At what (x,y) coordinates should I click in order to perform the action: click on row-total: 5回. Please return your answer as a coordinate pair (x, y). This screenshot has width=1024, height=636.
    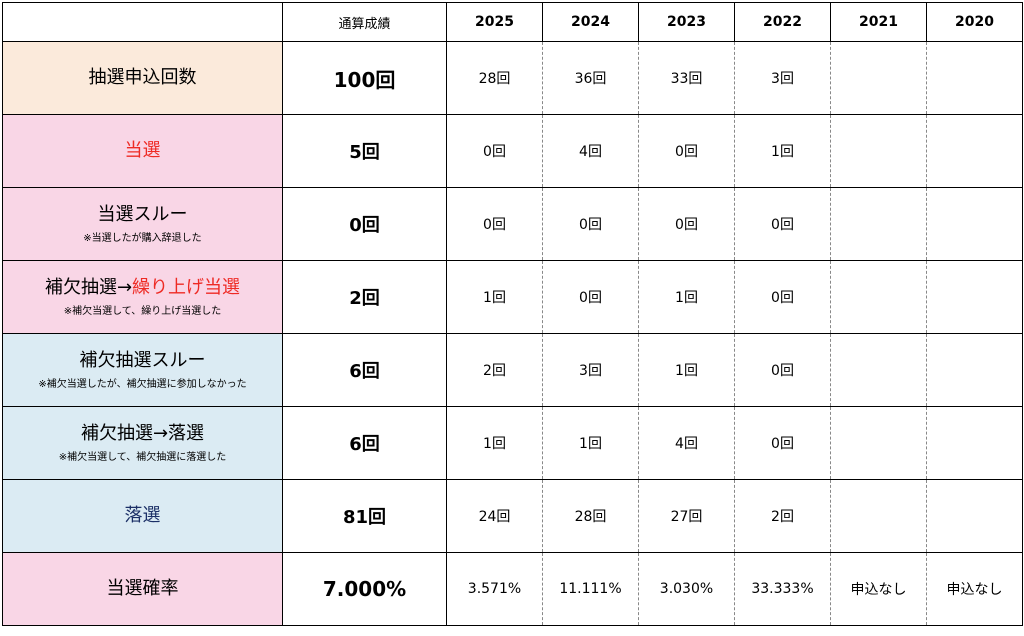
    Looking at the image, I should click on (364, 151).